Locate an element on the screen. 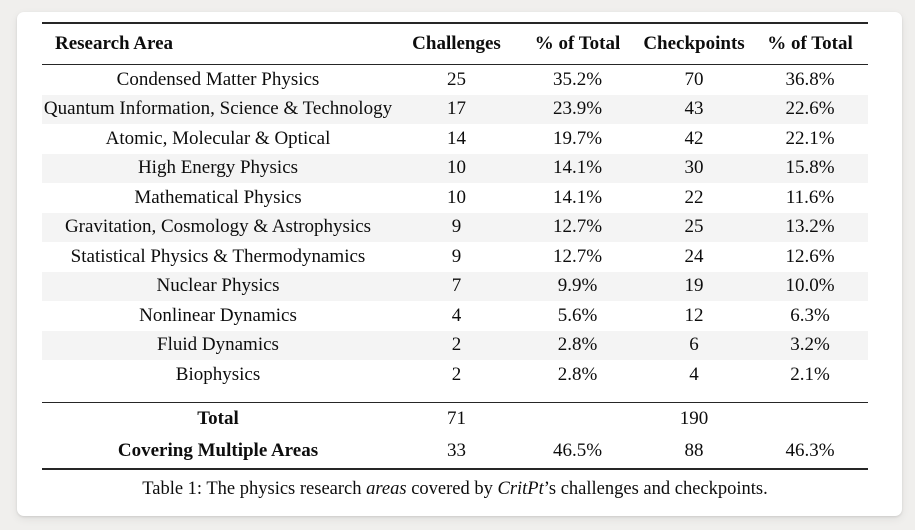 The image size is (915, 530). cell-checkpoints-pct: 12.6% is located at coordinates (810, 256).